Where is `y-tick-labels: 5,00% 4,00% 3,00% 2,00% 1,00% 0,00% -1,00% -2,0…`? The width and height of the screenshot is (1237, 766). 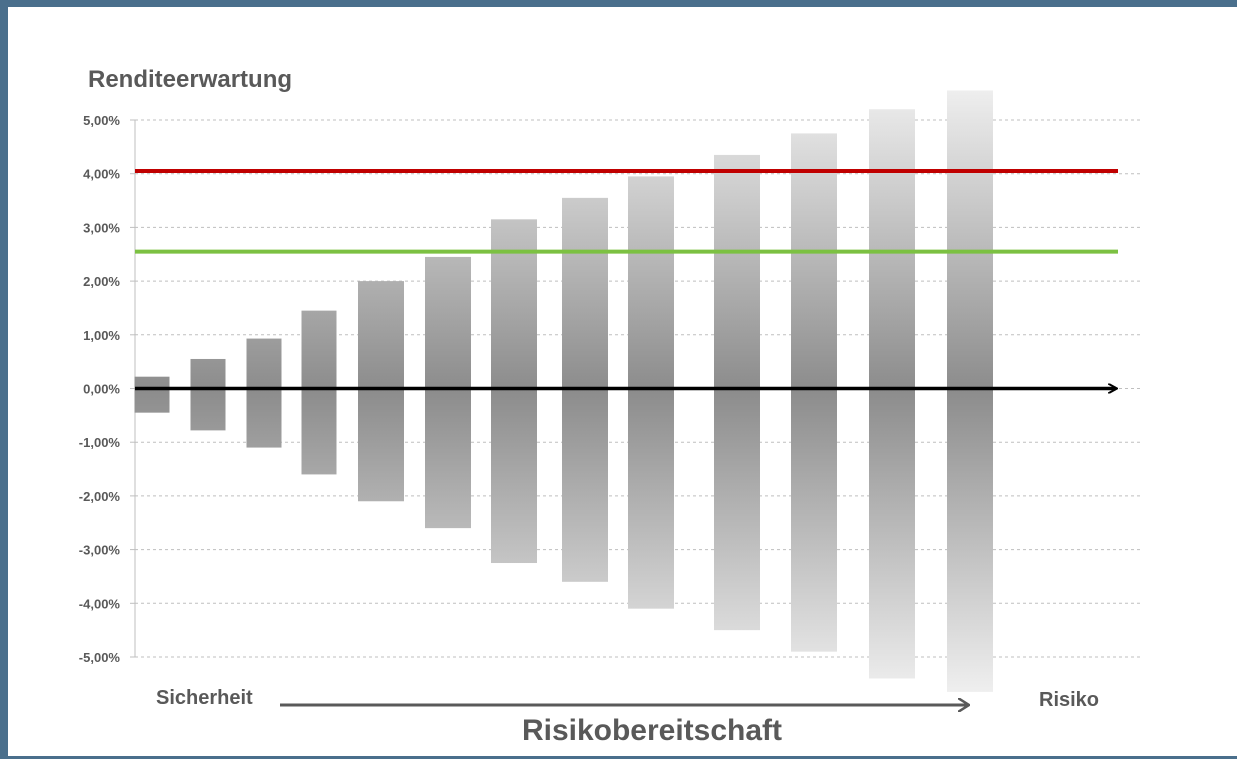 y-tick-labels: 5,00% 4,00% 3,00% 2,00% 1,00% 0,00% -1,00% -2,0… is located at coordinates (100, 389).